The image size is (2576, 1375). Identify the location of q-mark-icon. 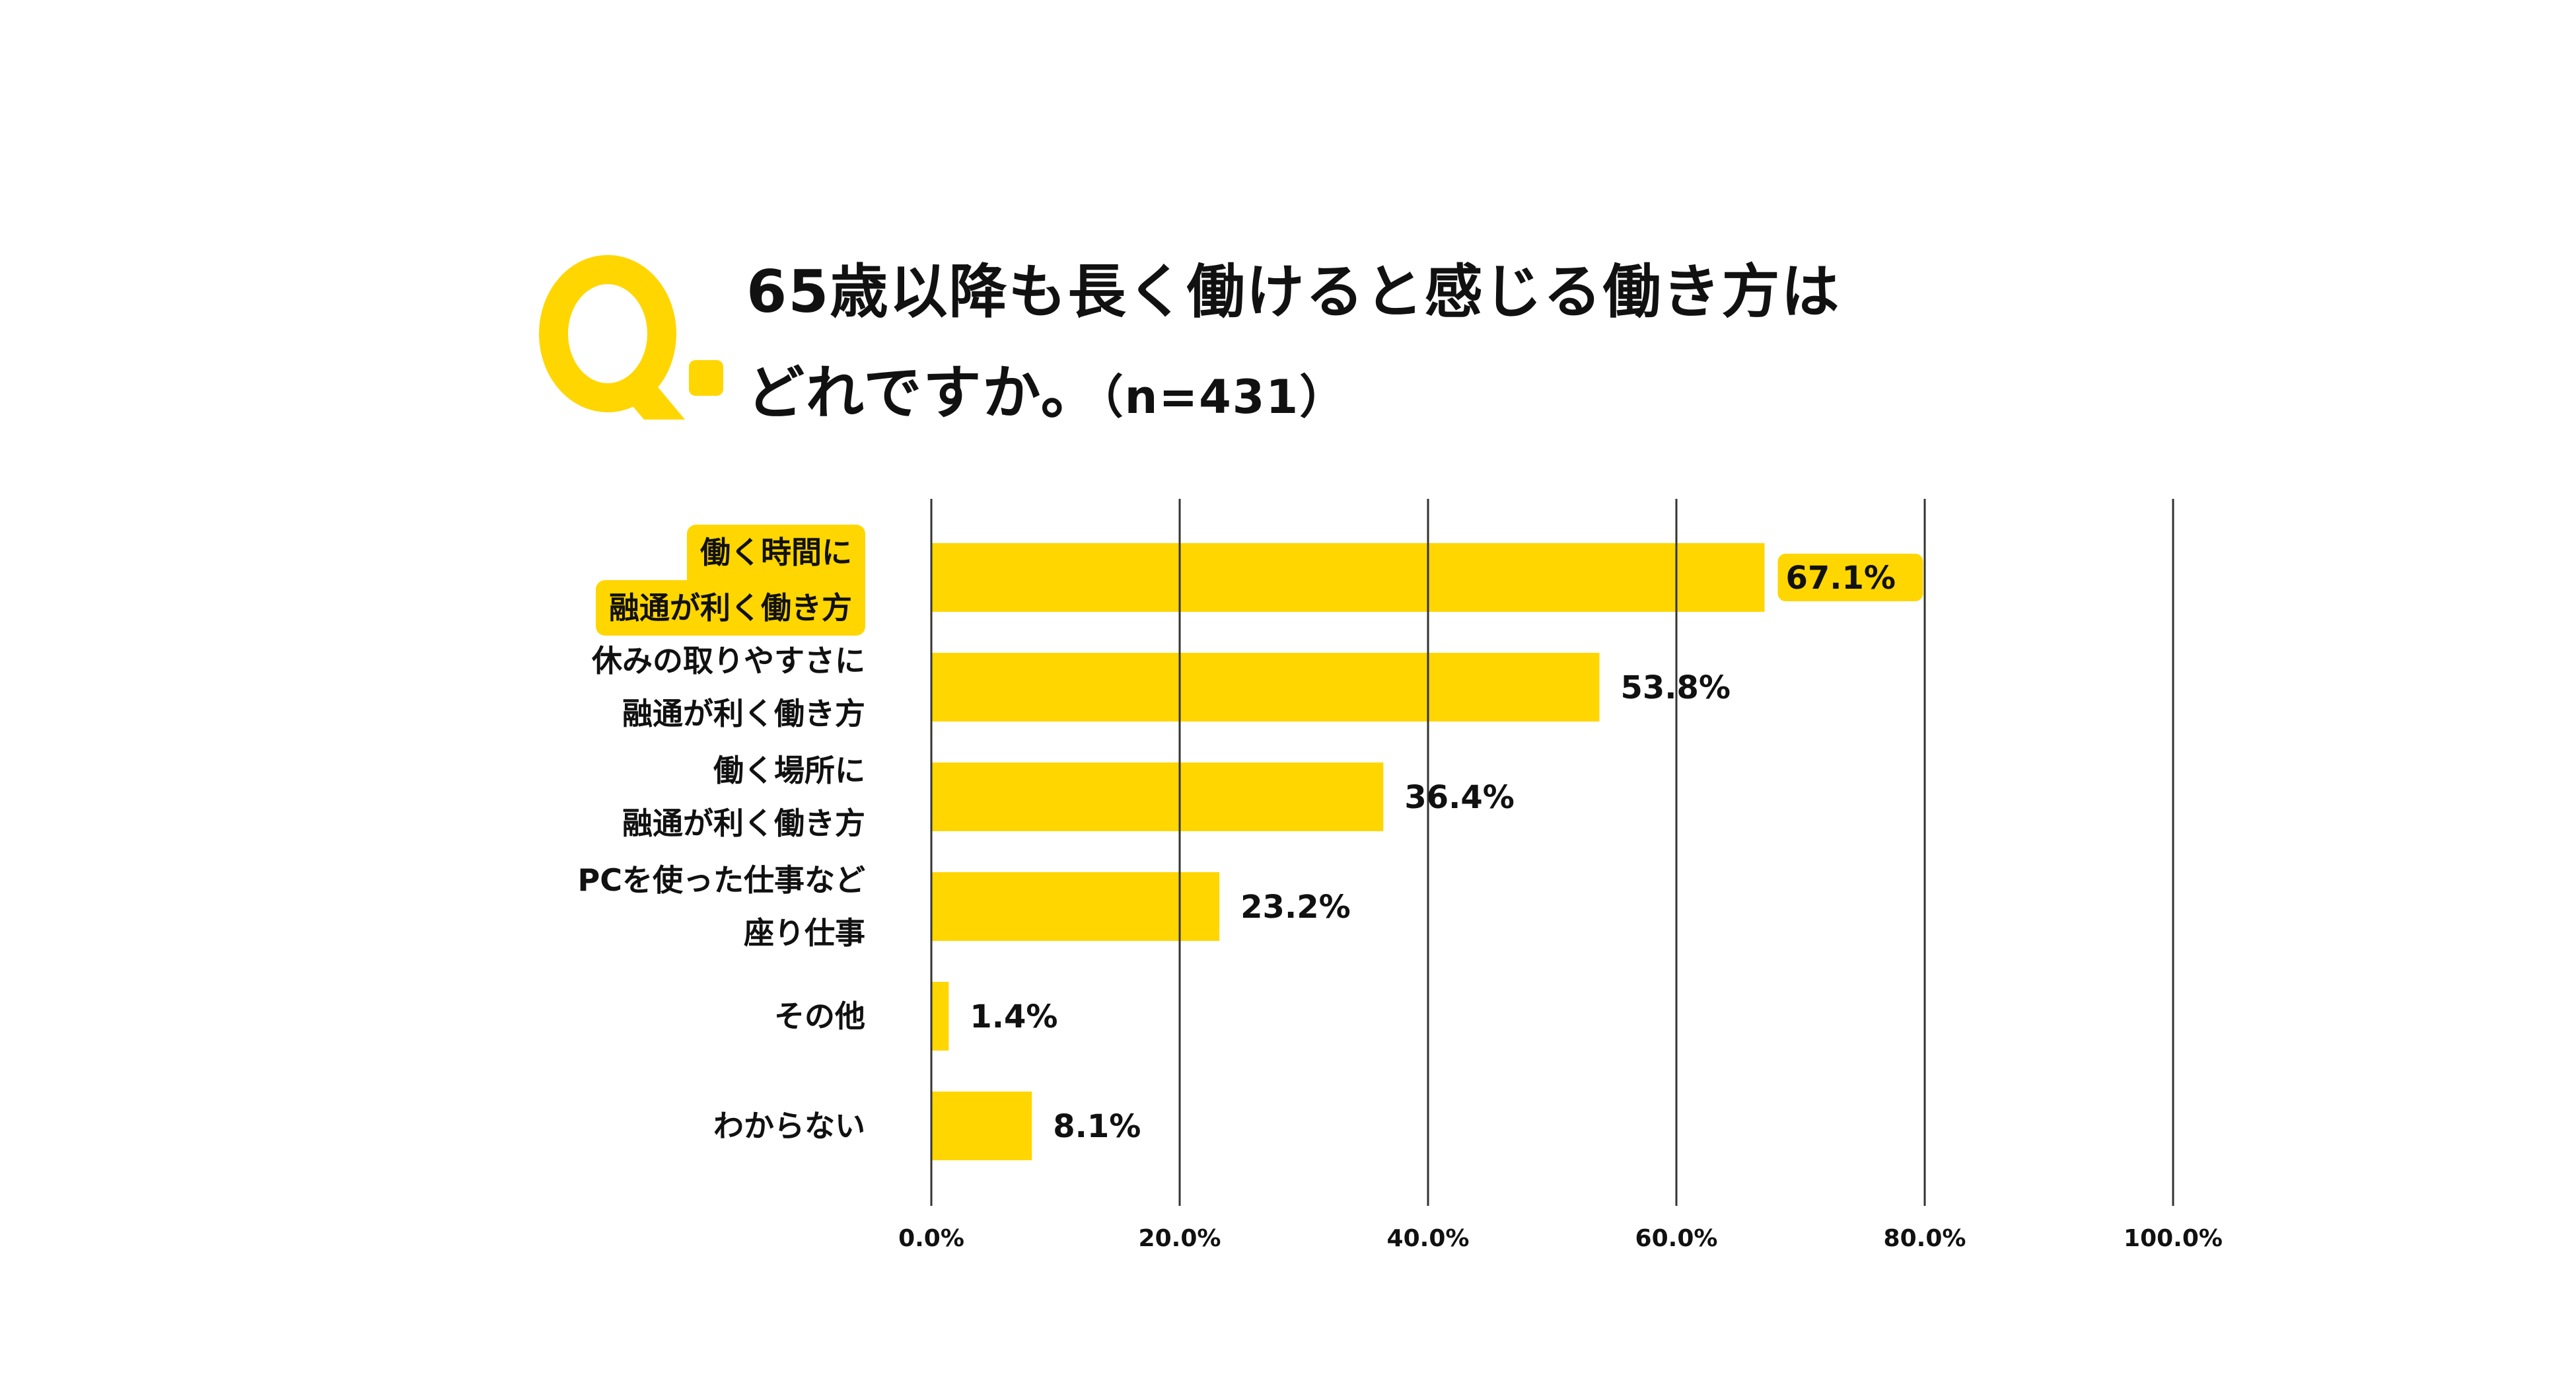
(631, 337).